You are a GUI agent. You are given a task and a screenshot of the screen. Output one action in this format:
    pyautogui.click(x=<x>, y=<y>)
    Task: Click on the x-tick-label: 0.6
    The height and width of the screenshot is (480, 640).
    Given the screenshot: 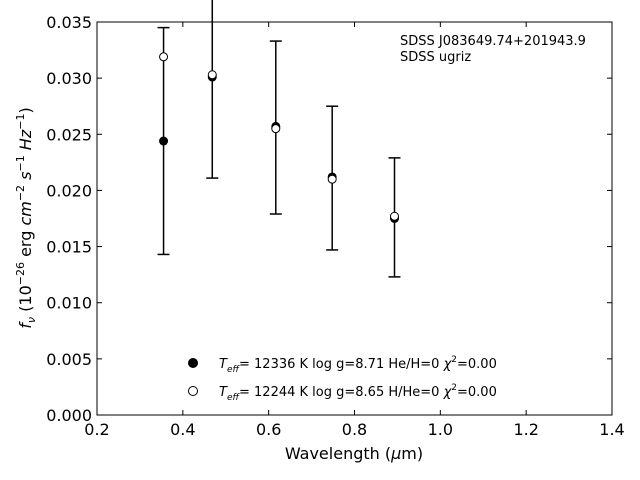 What is the action you would take?
    pyautogui.click(x=268, y=429)
    